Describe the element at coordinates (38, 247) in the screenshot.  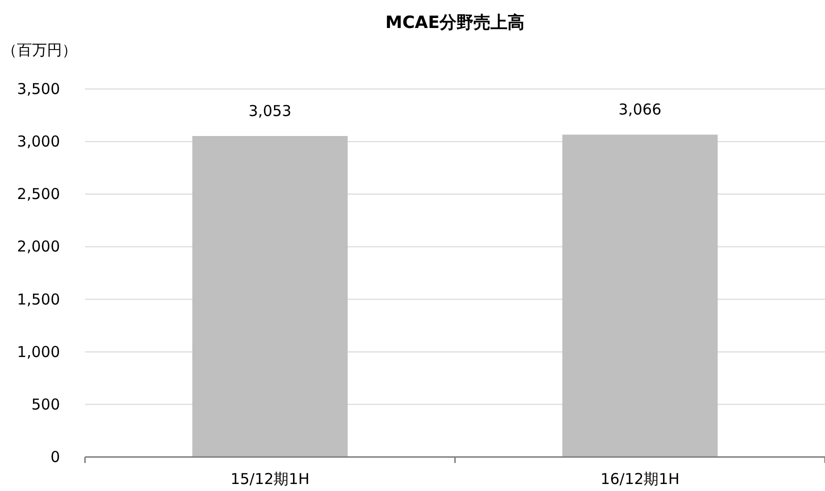
I see `y-tick-label: 2,000` at that location.